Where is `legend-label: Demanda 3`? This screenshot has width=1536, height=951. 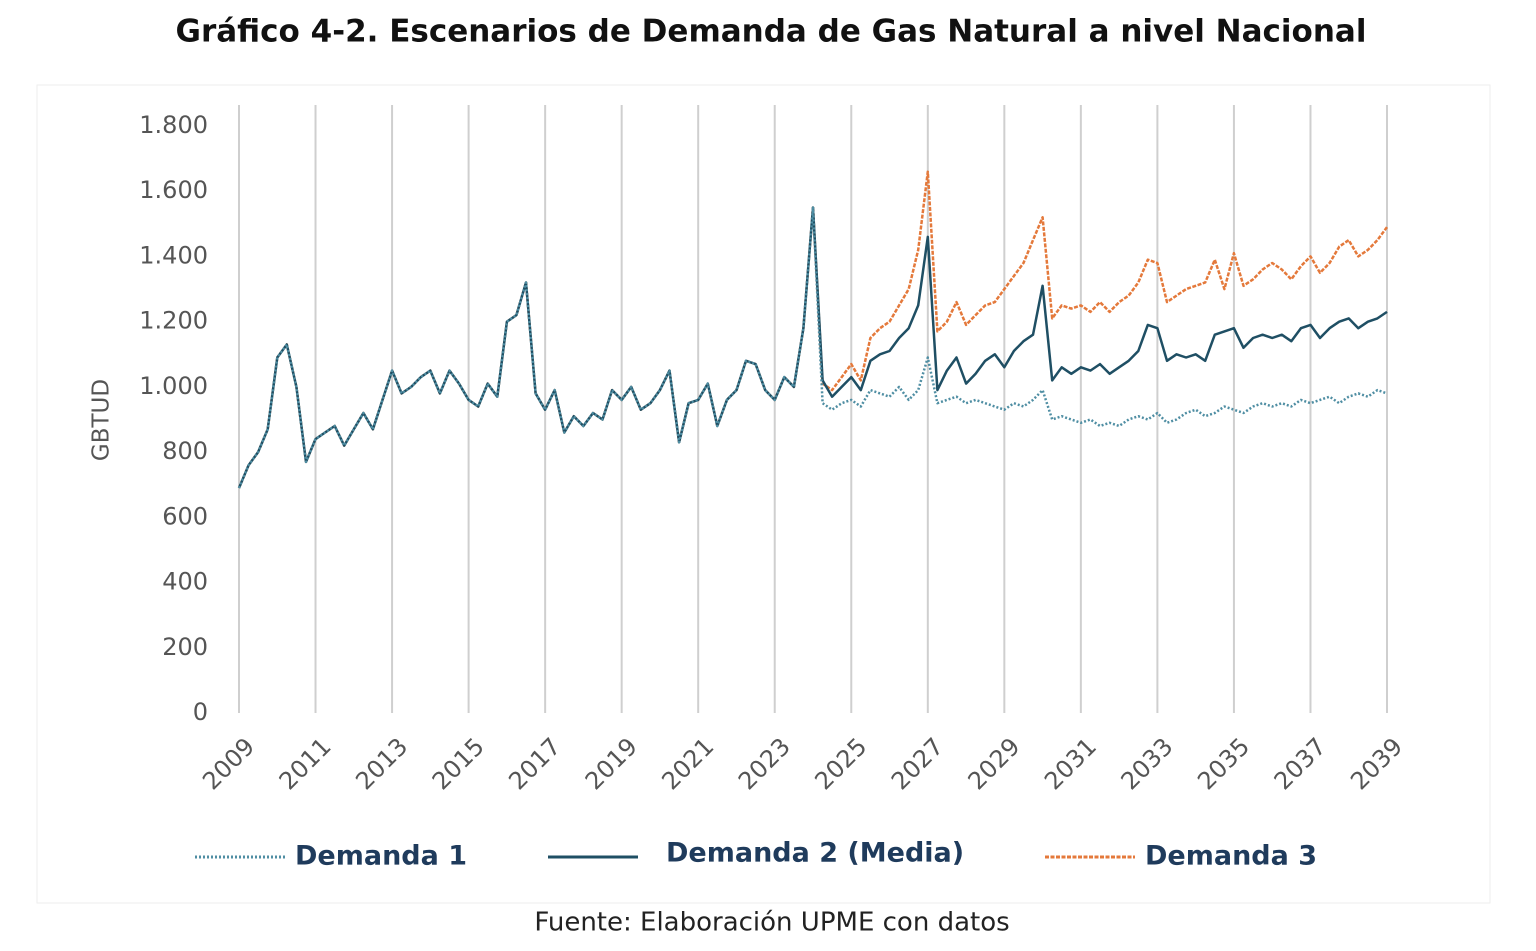
legend-label: Demanda 3 is located at coordinates (1231, 856).